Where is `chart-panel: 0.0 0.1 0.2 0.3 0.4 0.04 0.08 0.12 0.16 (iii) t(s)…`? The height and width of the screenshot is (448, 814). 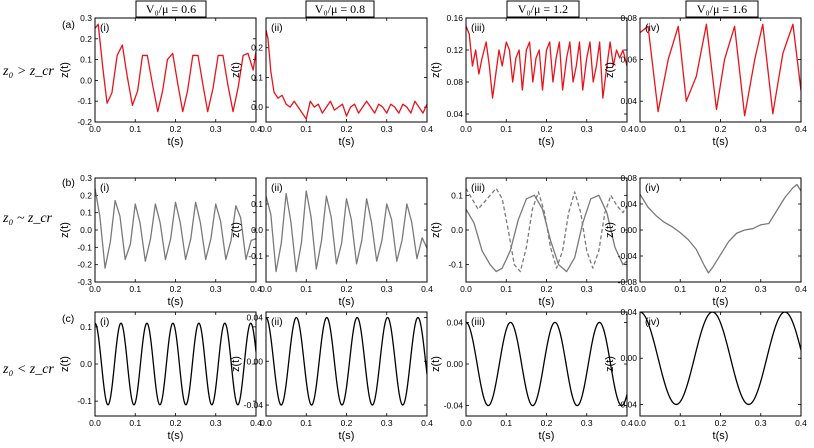 chart-panel: 0.0 0.1 0.2 0.3 0.4 0.04 0.08 0.12 0.16 (iii) t(s)… is located at coordinates (531, 80).